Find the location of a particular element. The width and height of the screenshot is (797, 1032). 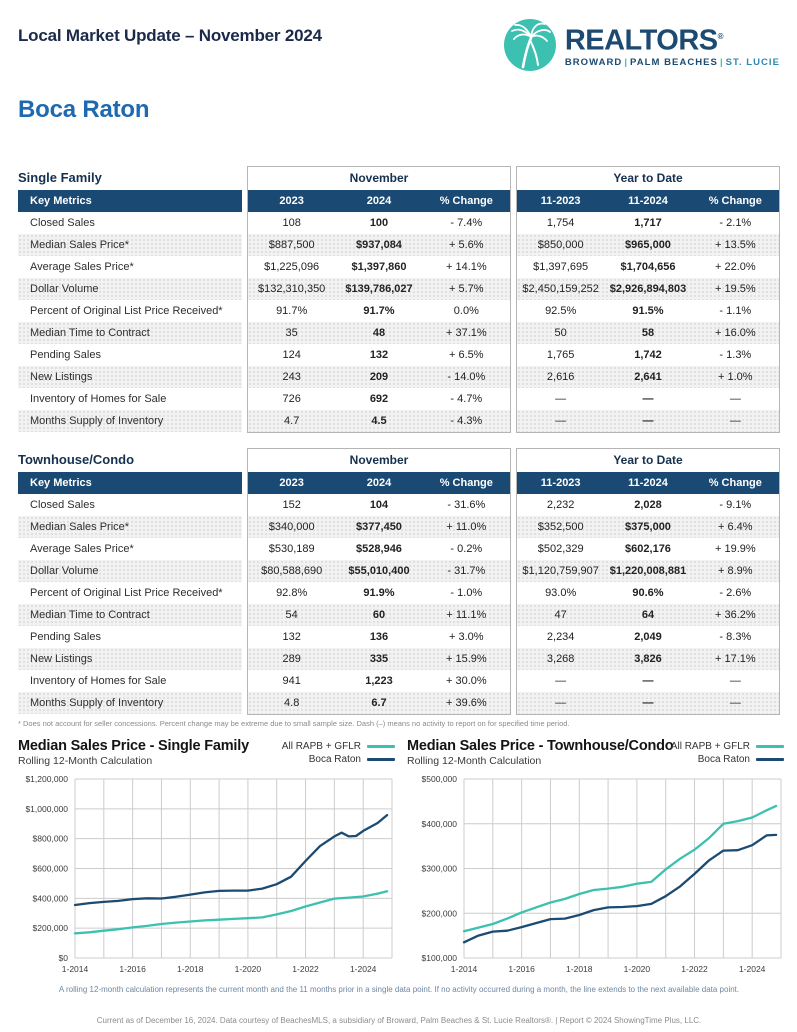

table-cell: - 2.6% is located at coordinates (735, 593).